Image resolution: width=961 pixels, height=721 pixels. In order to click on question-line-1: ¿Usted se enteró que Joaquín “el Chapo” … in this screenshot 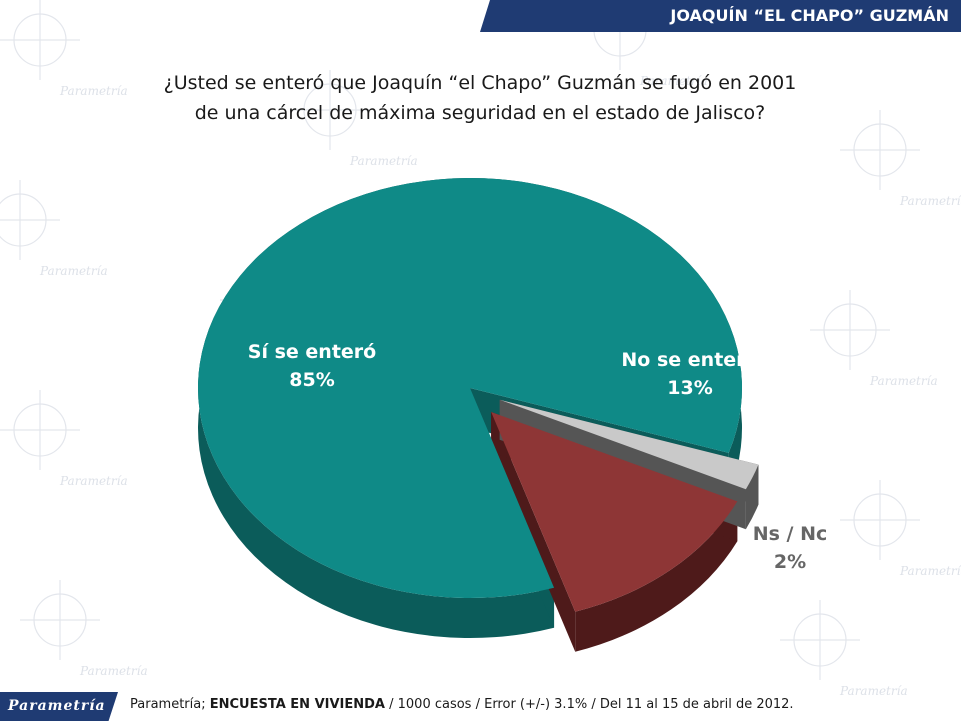, I will do `click(480, 83)`.